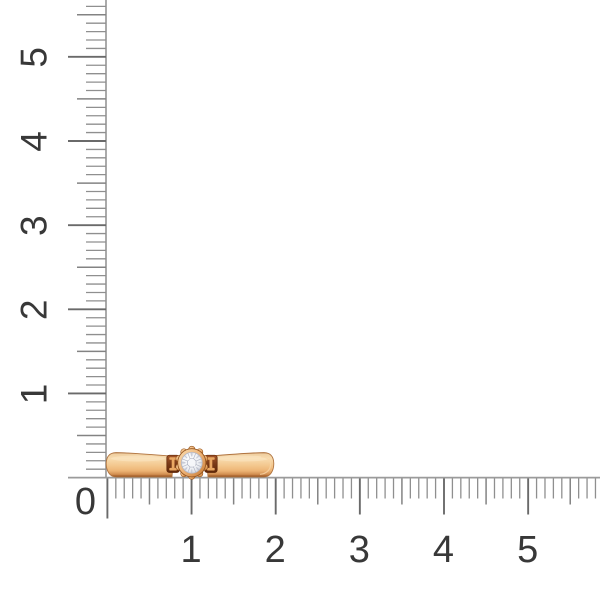  I want to click on vertical-ruler-labels: 1 2 3 4 5, so click(34, 225).